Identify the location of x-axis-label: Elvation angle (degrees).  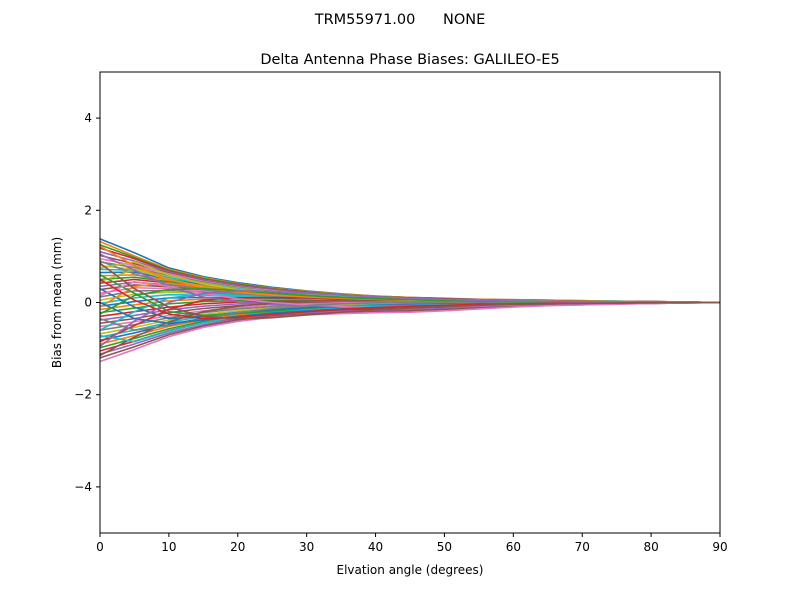
(410, 570).